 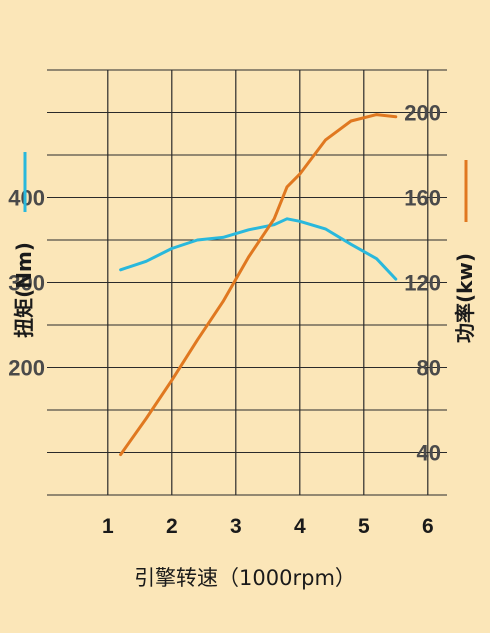 I want to click on y-left-axis-title: 扭矩(Nm), so click(x=24, y=290).